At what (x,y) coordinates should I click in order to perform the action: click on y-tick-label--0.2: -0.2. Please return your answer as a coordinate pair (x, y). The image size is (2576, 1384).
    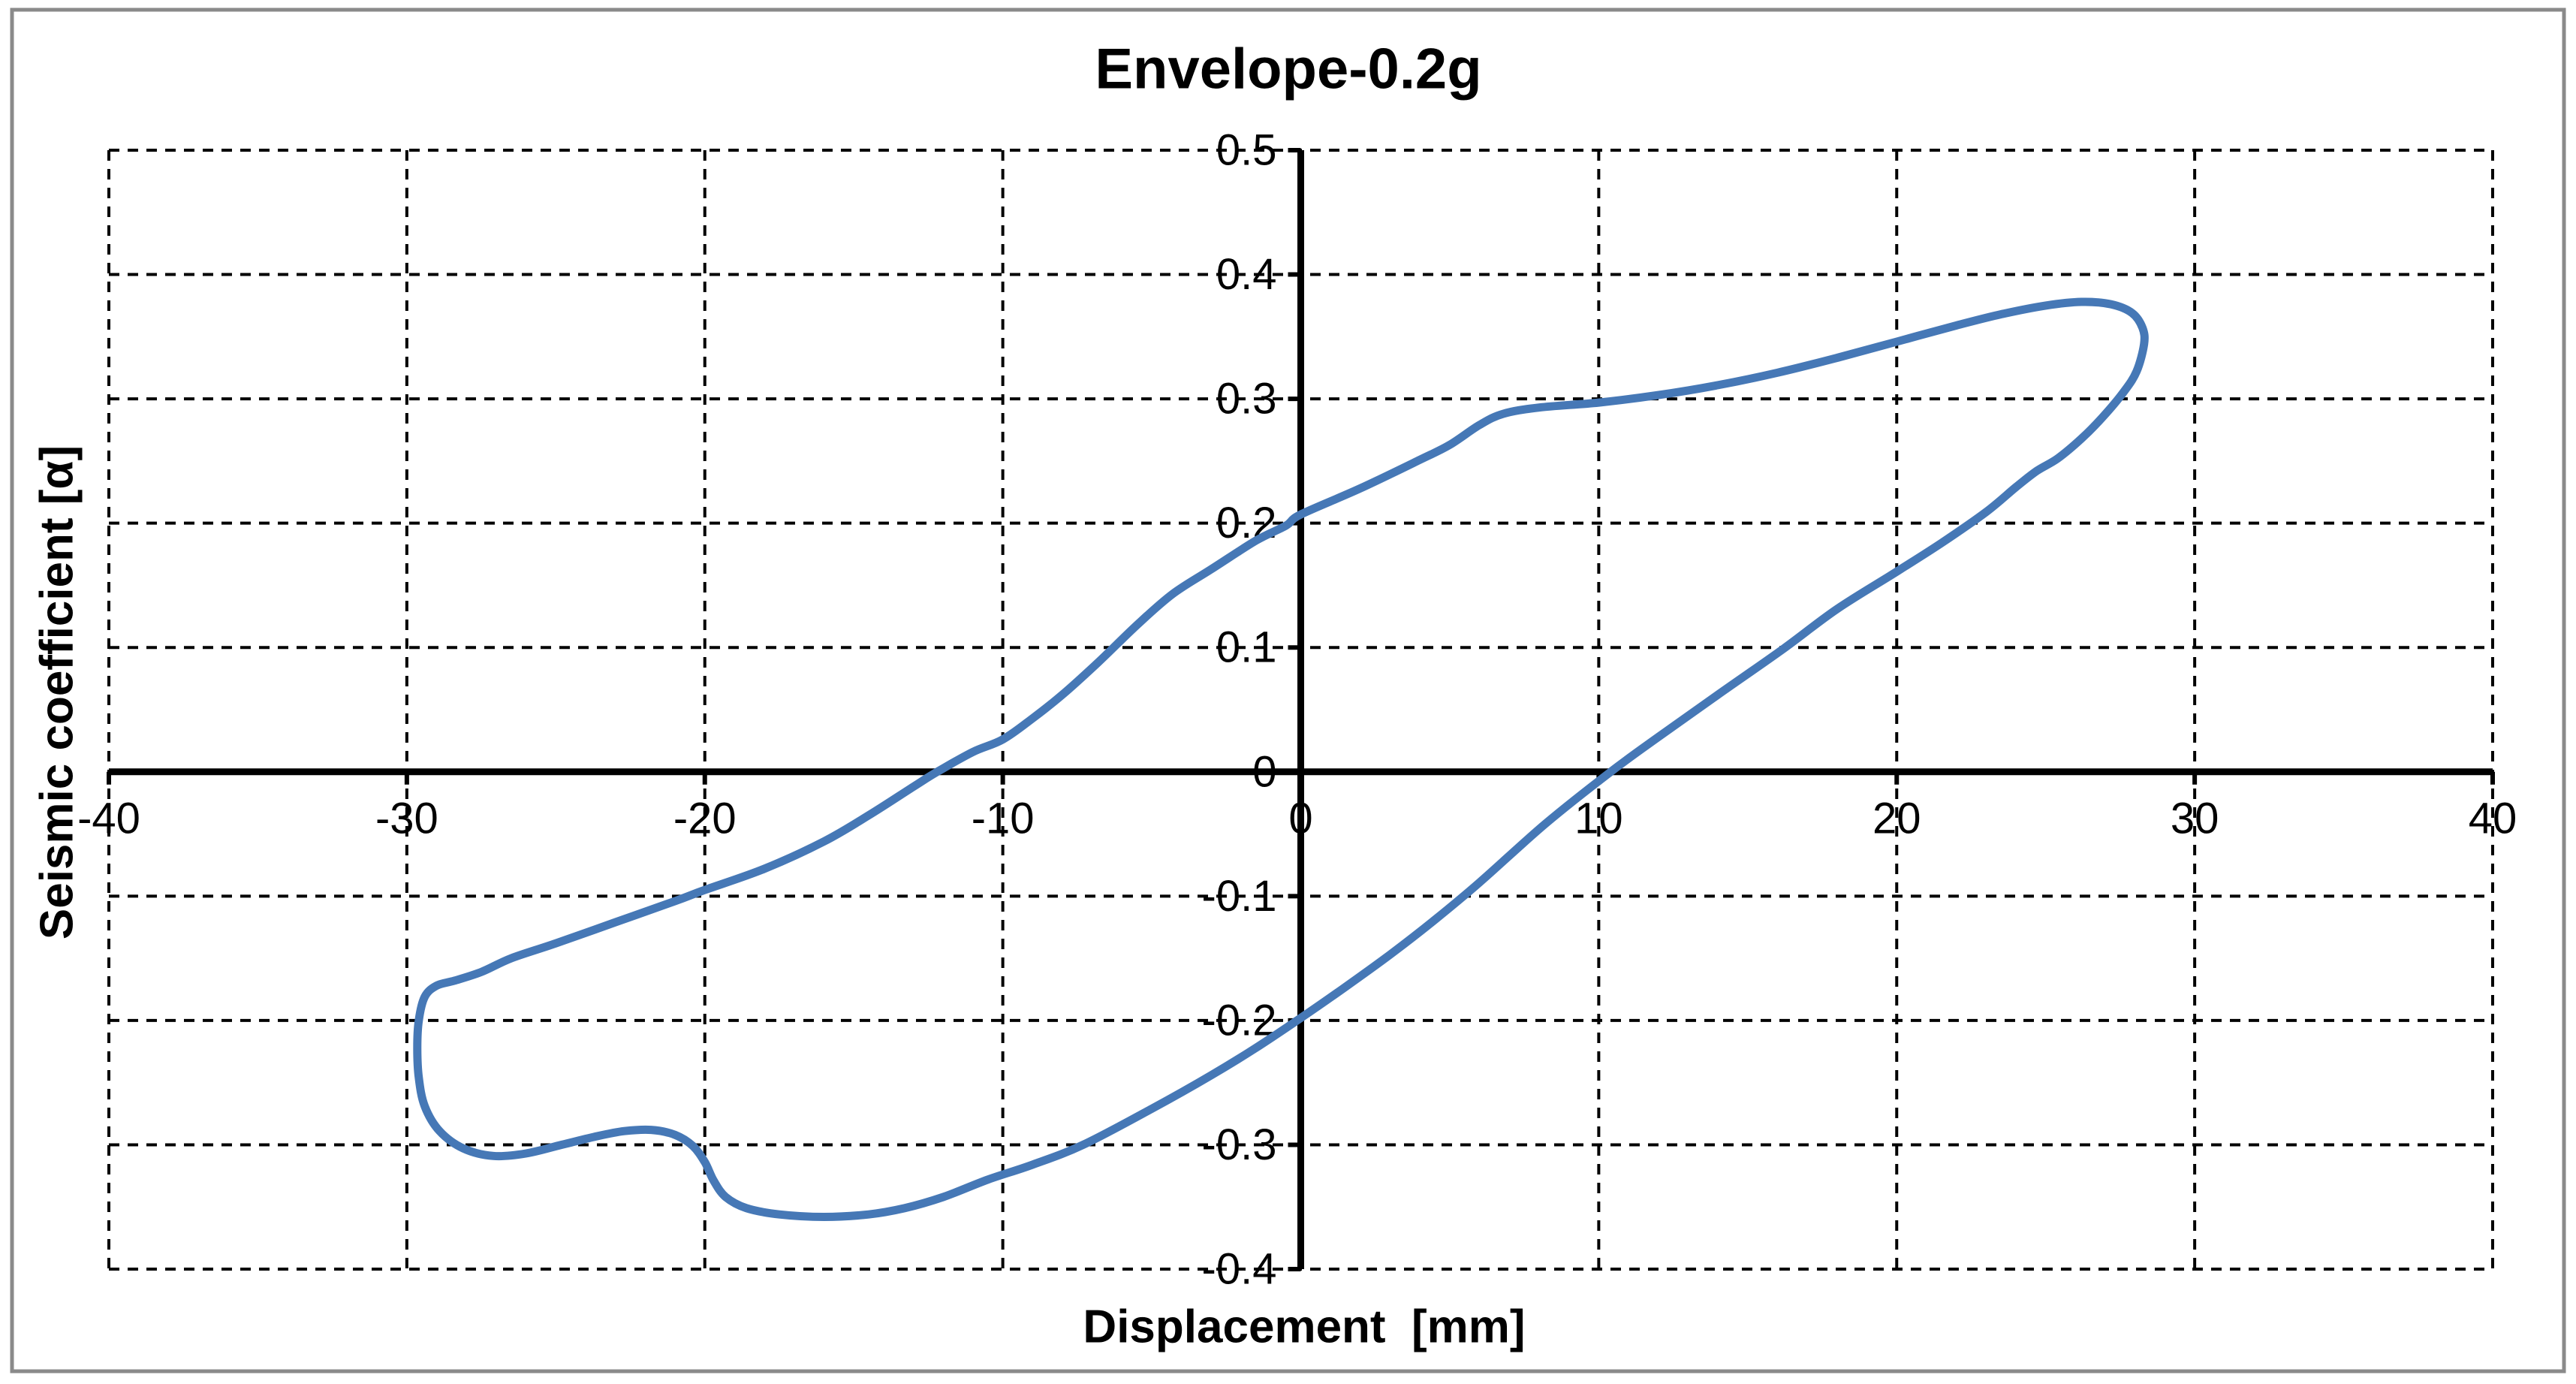
    Looking at the image, I should click on (1239, 1020).